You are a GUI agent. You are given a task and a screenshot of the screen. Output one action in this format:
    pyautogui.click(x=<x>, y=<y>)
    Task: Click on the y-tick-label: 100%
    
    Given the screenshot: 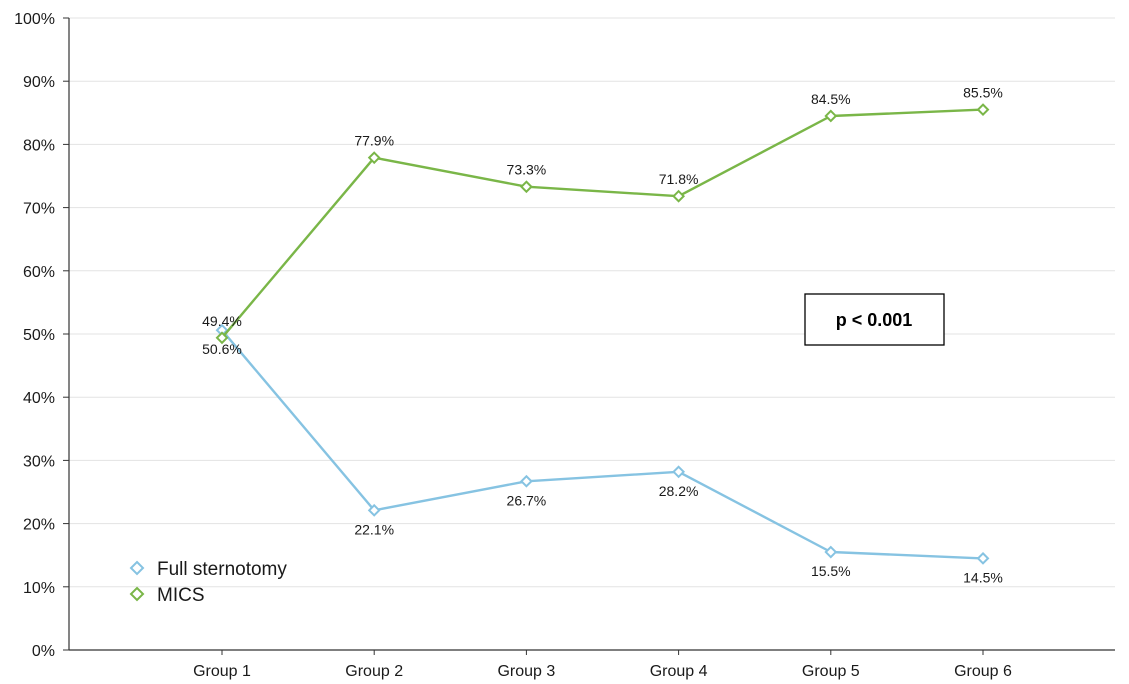 What is the action you would take?
    pyautogui.click(x=34, y=19)
    